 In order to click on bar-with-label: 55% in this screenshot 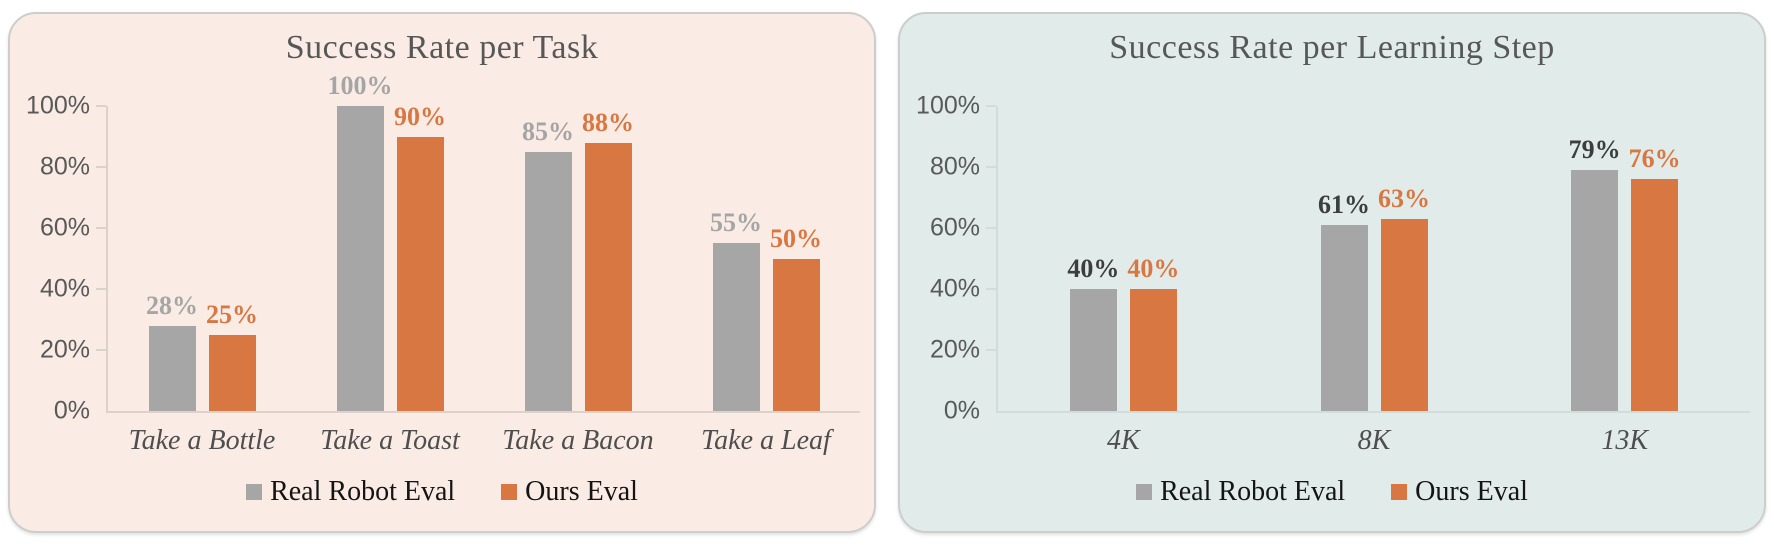, I will do `click(736, 258)`.